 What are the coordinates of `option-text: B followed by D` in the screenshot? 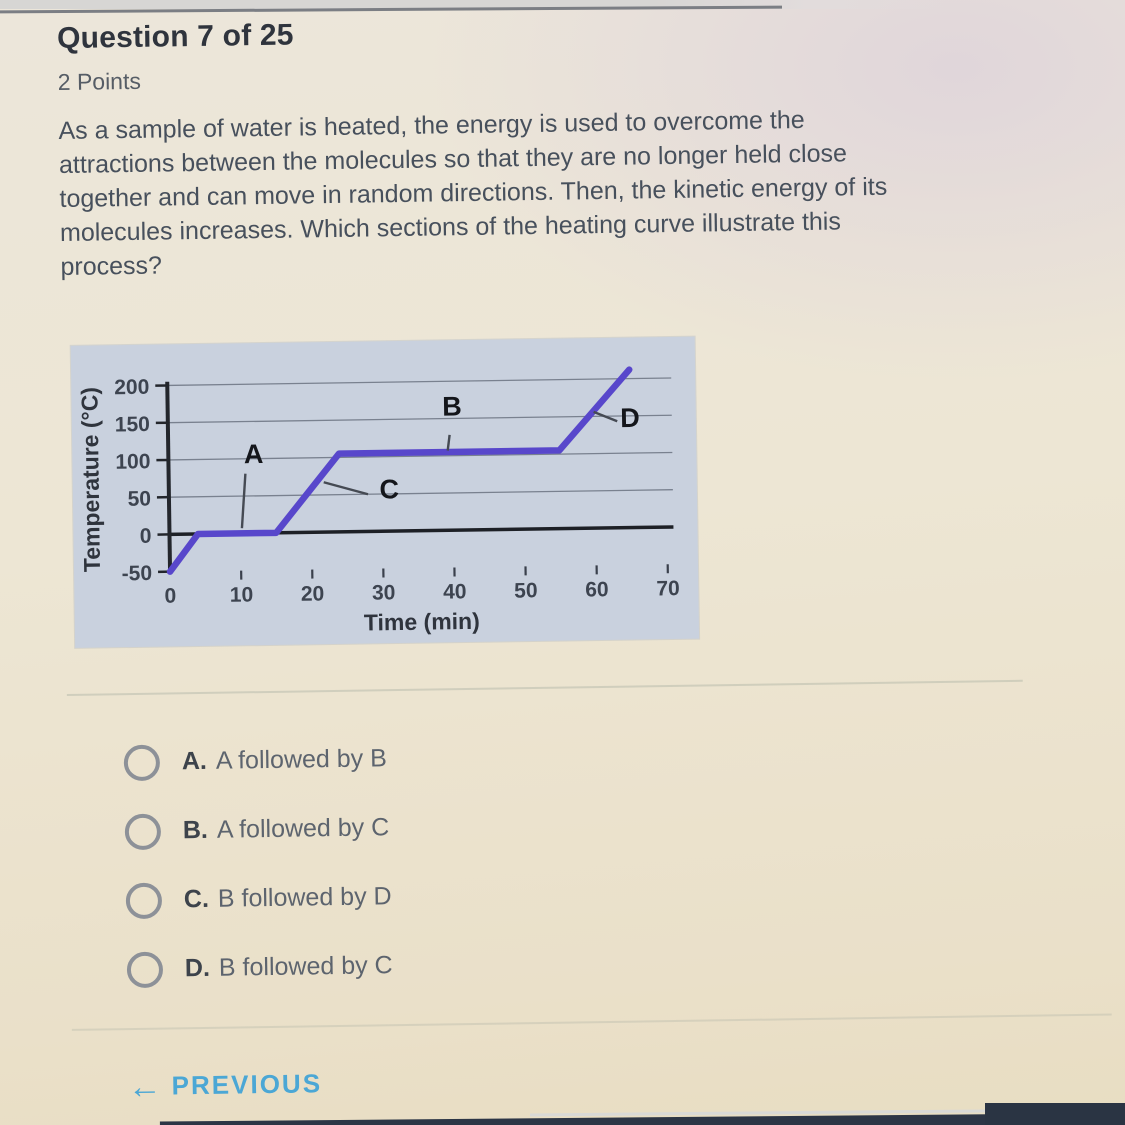 It's located at (304, 897).